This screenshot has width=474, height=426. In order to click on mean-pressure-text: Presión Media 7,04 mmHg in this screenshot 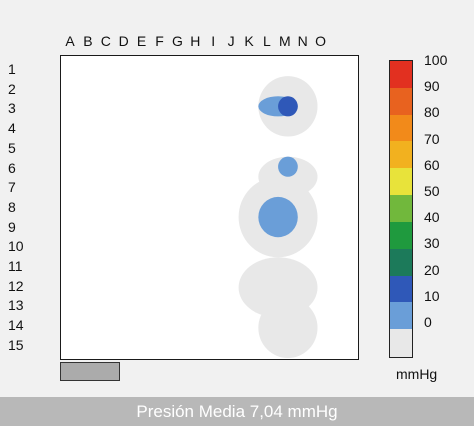, I will do `click(237, 411)`.